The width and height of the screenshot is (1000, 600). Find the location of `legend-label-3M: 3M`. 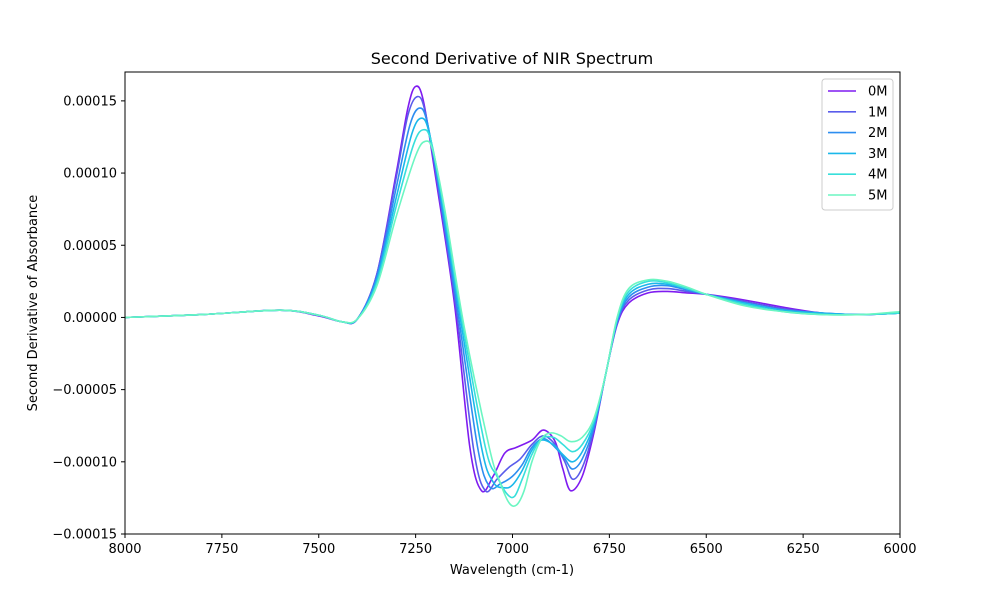

legend-label-3M: 3M is located at coordinates (878, 154).